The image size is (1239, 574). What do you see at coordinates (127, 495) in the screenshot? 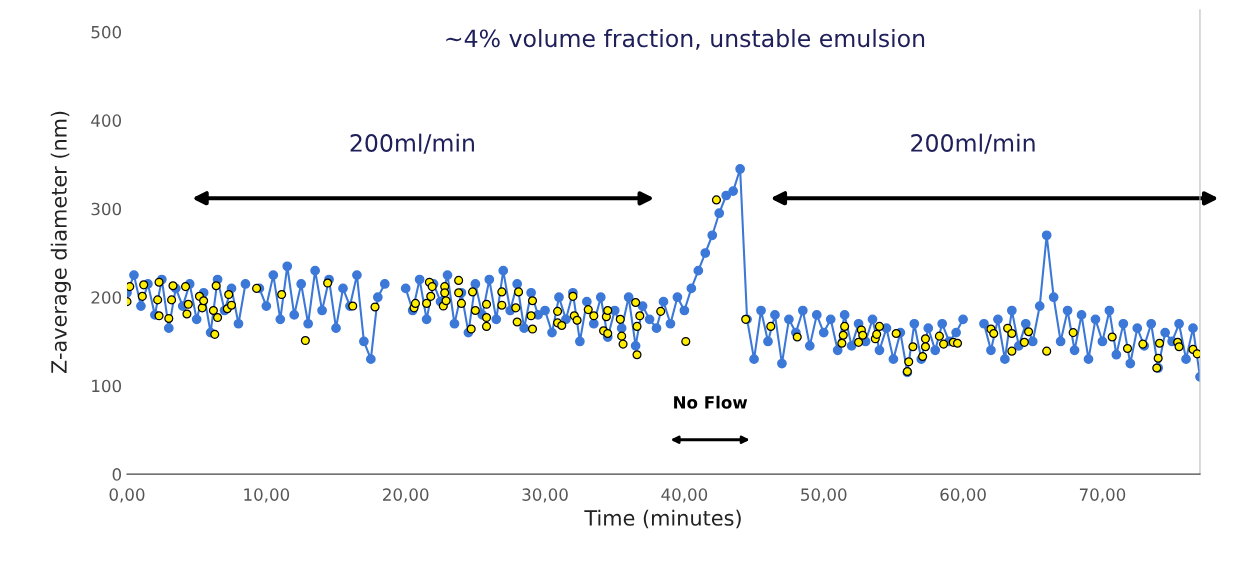
I see `x-tick-label: 0,00` at bounding box center [127, 495].